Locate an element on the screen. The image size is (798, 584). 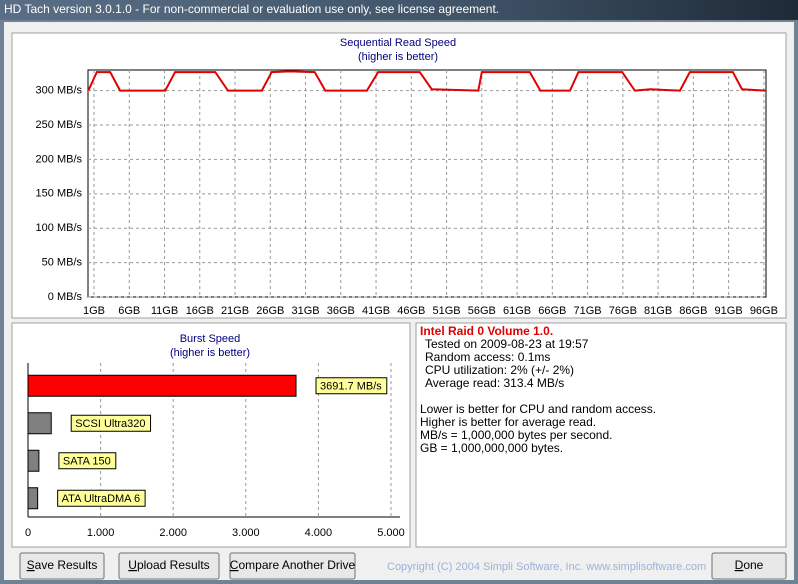
button-label: Upload Results is located at coordinates (168, 565).